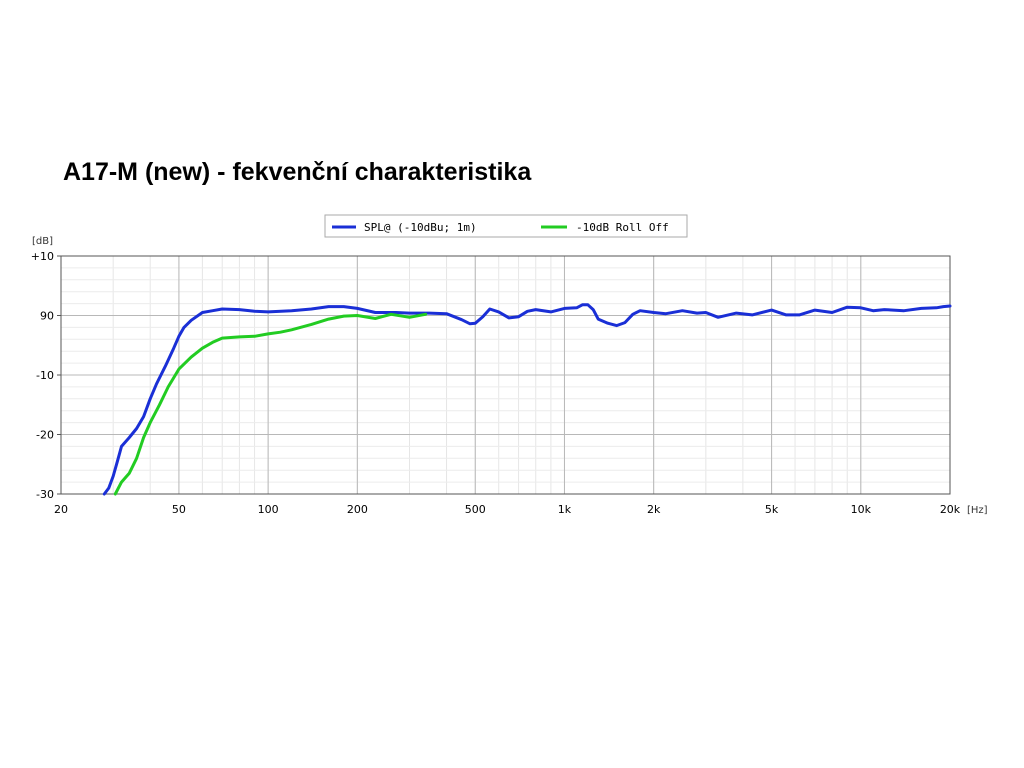 The height and width of the screenshot is (768, 1024). What do you see at coordinates (45, 435) in the screenshot?
I see `y-tick-label: -20` at bounding box center [45, 435].